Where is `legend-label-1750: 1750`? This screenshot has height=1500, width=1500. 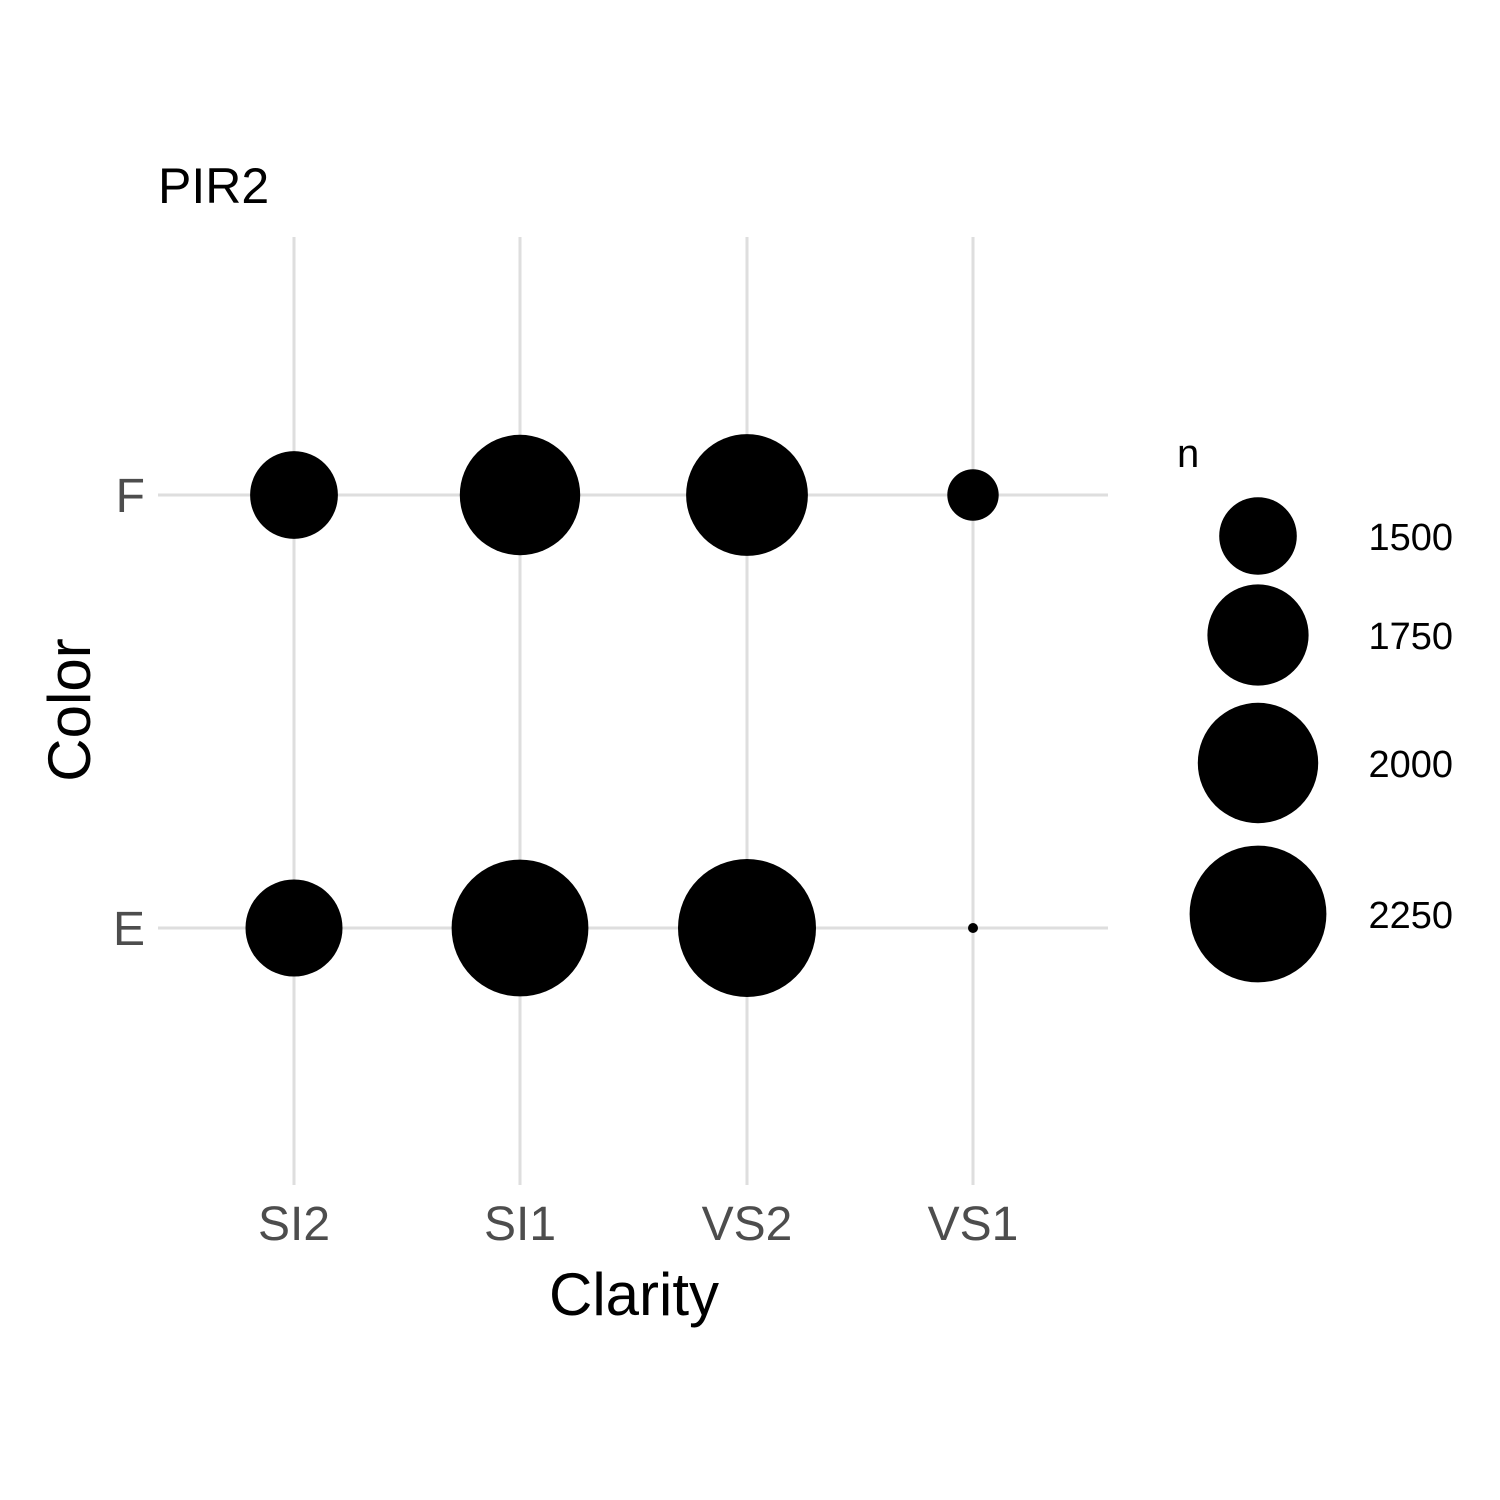 legend-label-1750: 1750 is located at coordinates (1410, 637).